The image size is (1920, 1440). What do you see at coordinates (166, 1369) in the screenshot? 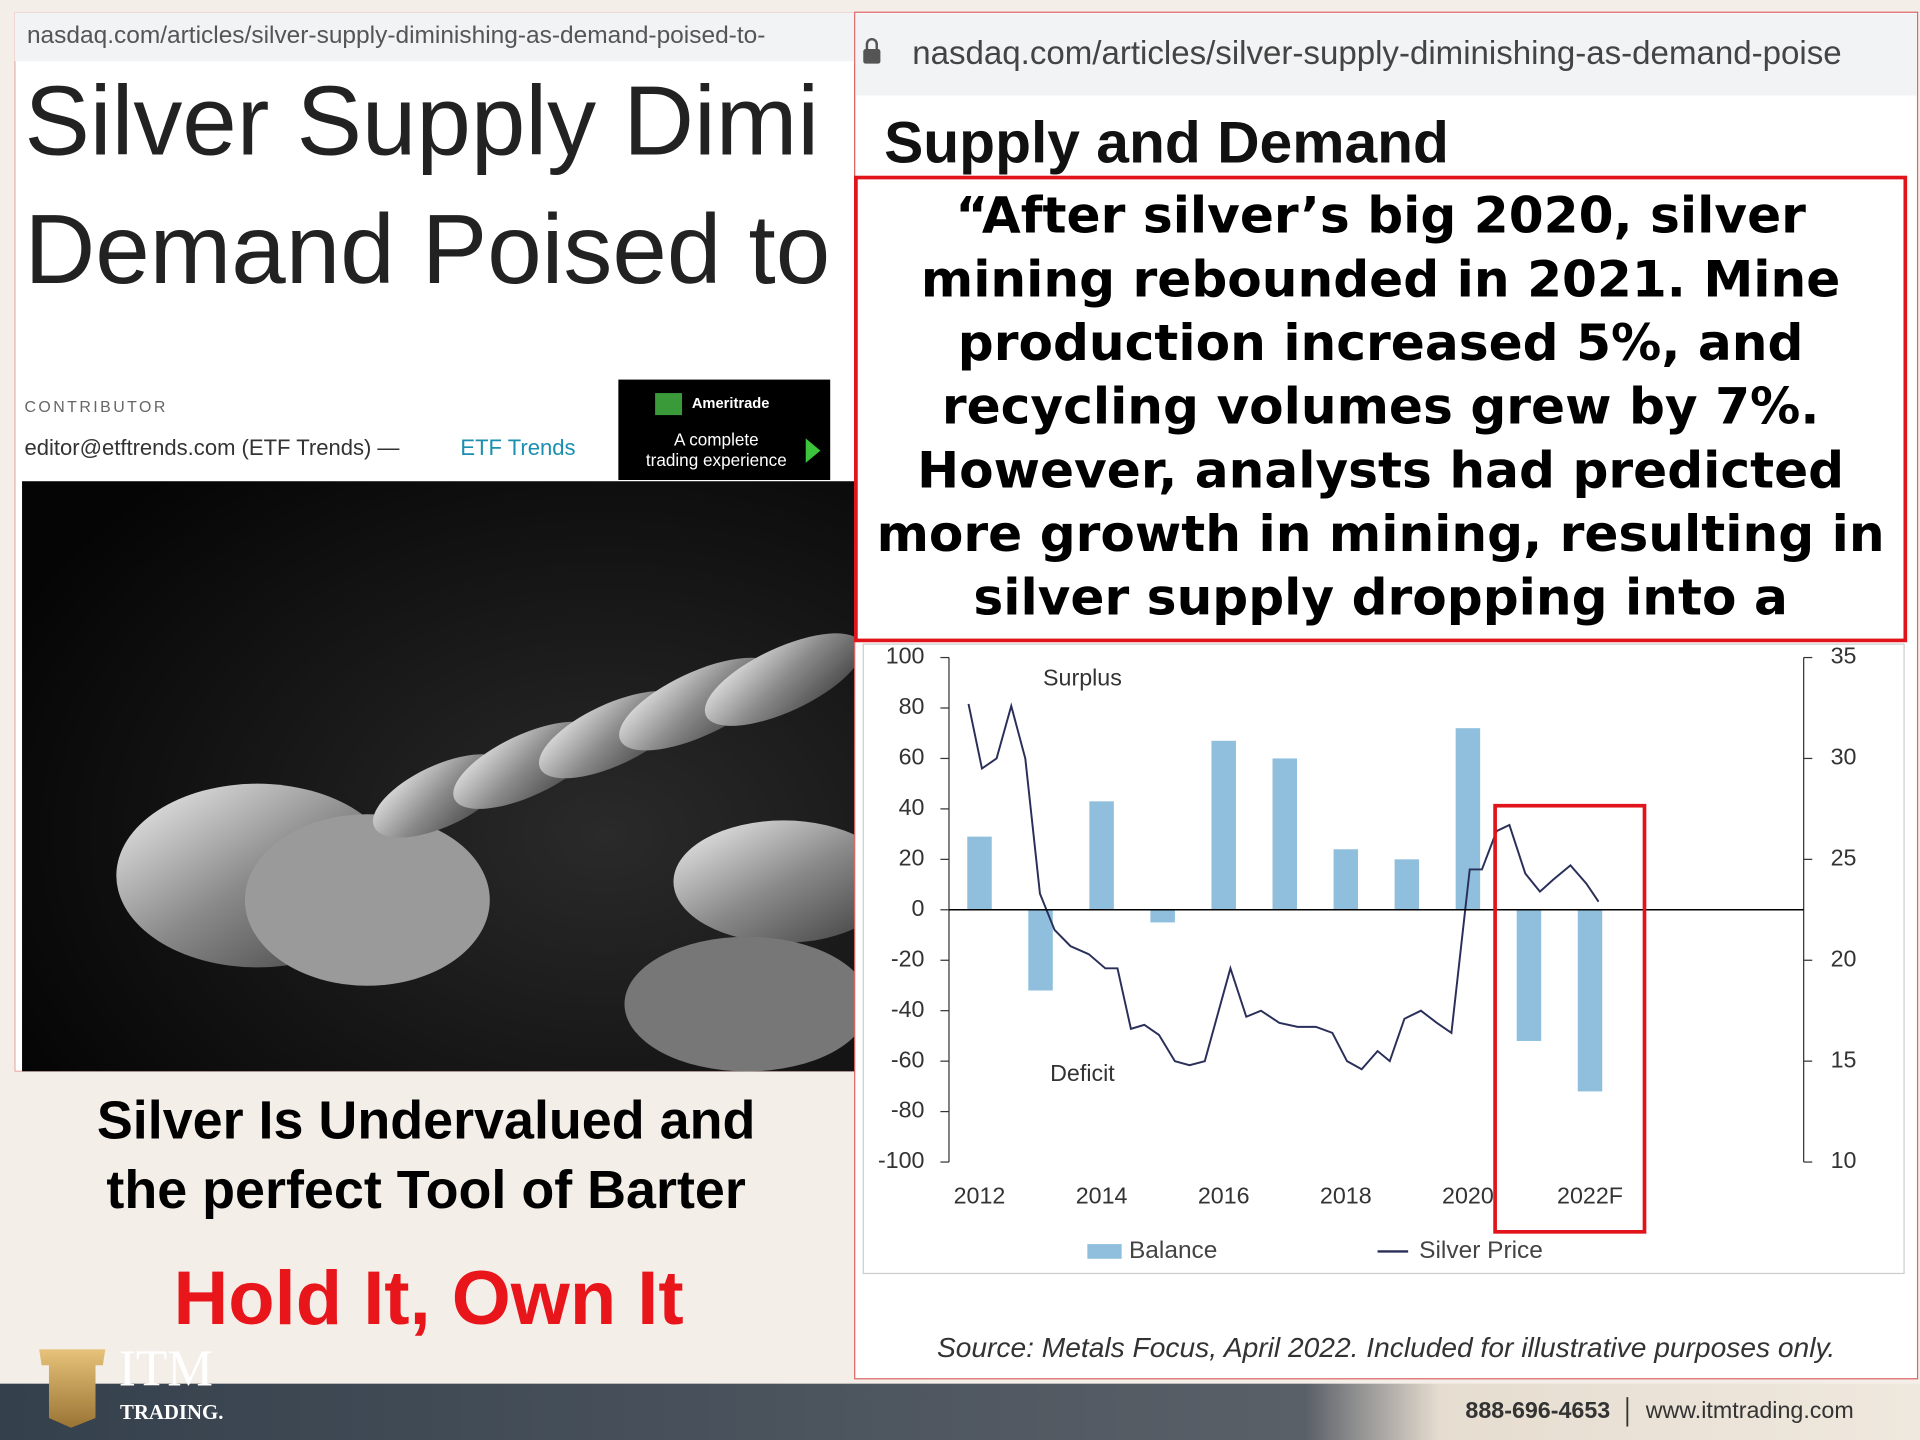
I see `logo: ITM` at bounding box center [166, 1369].